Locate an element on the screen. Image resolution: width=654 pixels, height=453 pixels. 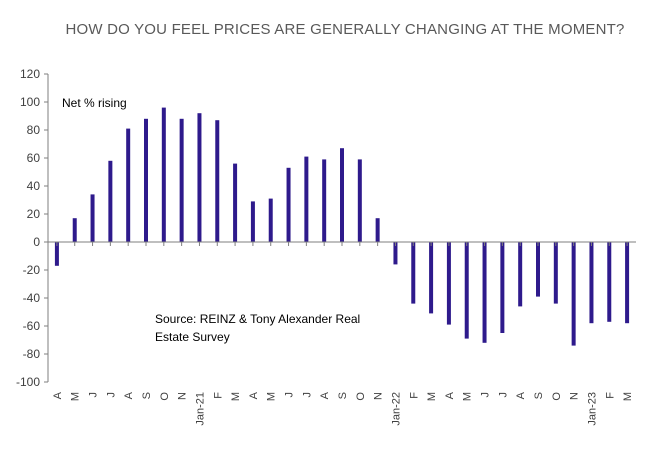
y-tick-label: -80 is located at coordinates (32, 354).